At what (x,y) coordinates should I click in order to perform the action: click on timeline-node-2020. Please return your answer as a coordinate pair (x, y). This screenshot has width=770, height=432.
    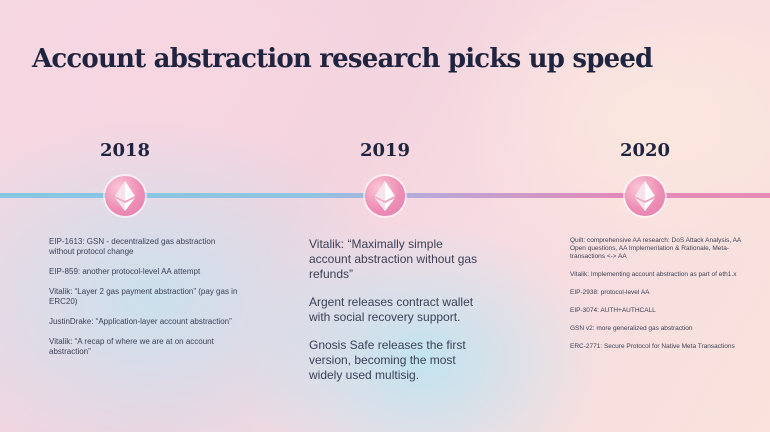
    Looking at the image, I should click on (645, 196).